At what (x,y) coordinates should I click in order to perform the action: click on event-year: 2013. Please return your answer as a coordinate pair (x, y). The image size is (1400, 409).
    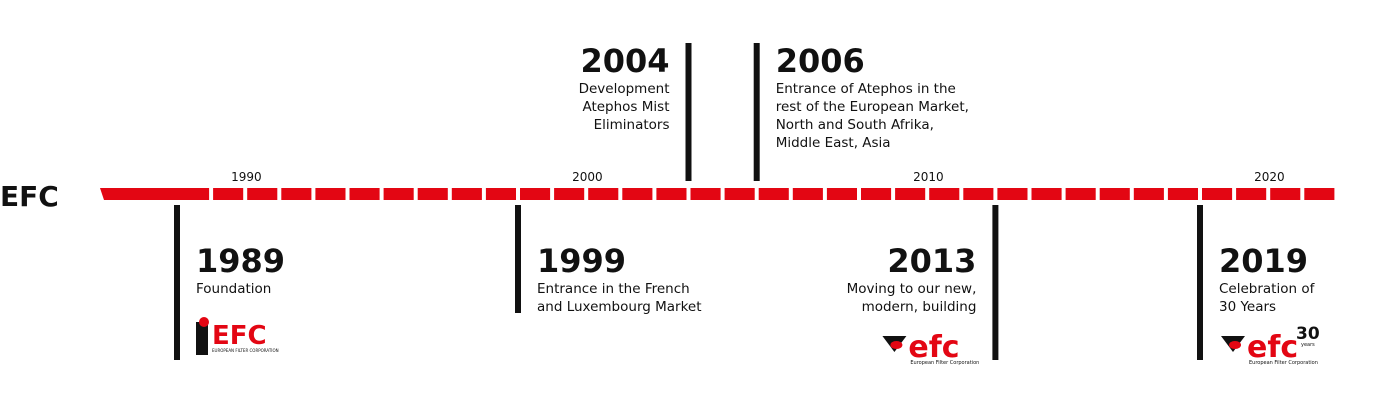
    Looking at the image, I should click on (931, 261).